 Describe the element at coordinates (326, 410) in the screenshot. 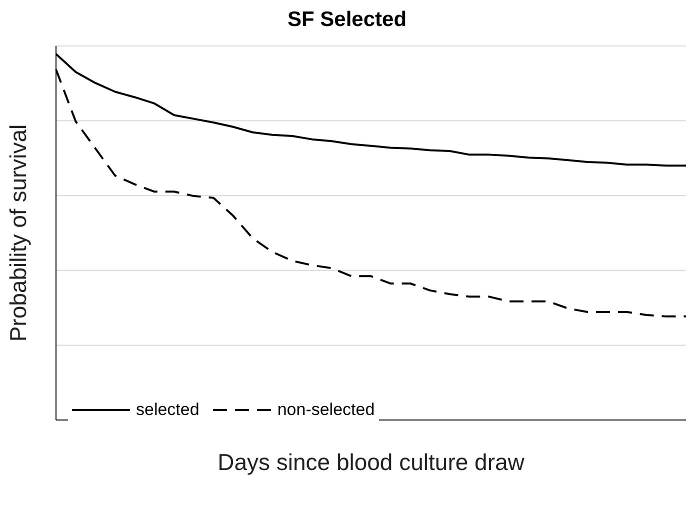

I see `legend-label: non-selected` at that location.